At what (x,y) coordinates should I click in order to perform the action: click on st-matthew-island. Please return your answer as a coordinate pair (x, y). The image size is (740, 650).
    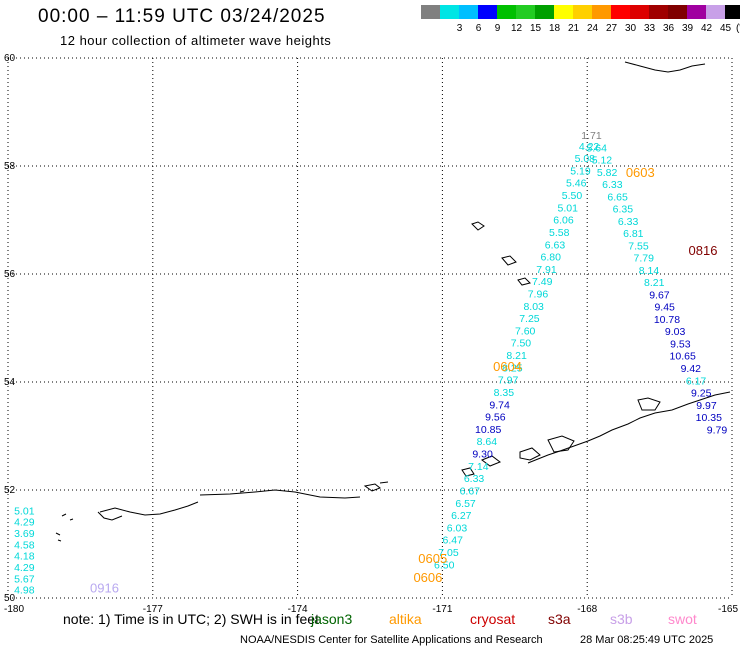
    Looking at the image, I should click on (478, 226).